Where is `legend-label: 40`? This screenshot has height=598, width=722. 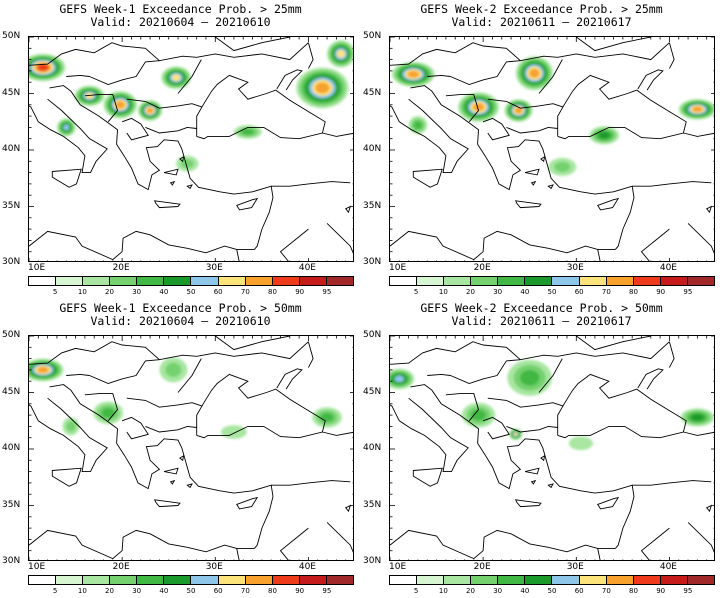
legend-label: 40 is located at coordinates (525, 292).